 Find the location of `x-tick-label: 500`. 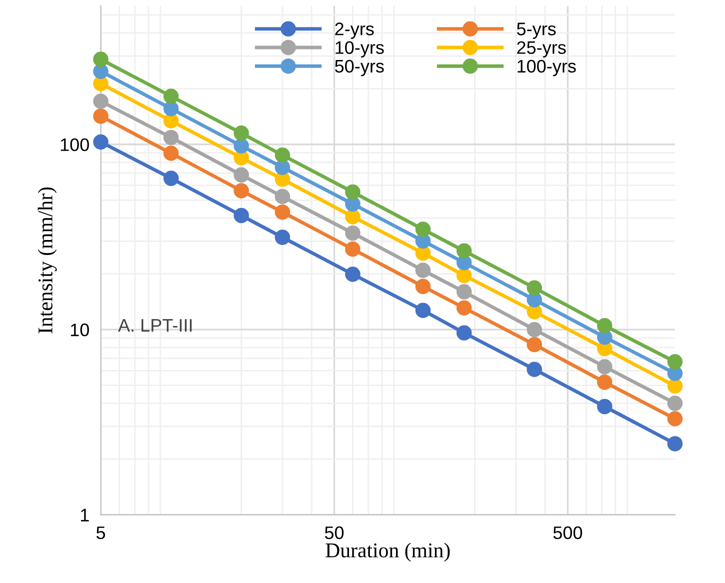

x-tick-label: 500 is located at coordinates (567, 533).